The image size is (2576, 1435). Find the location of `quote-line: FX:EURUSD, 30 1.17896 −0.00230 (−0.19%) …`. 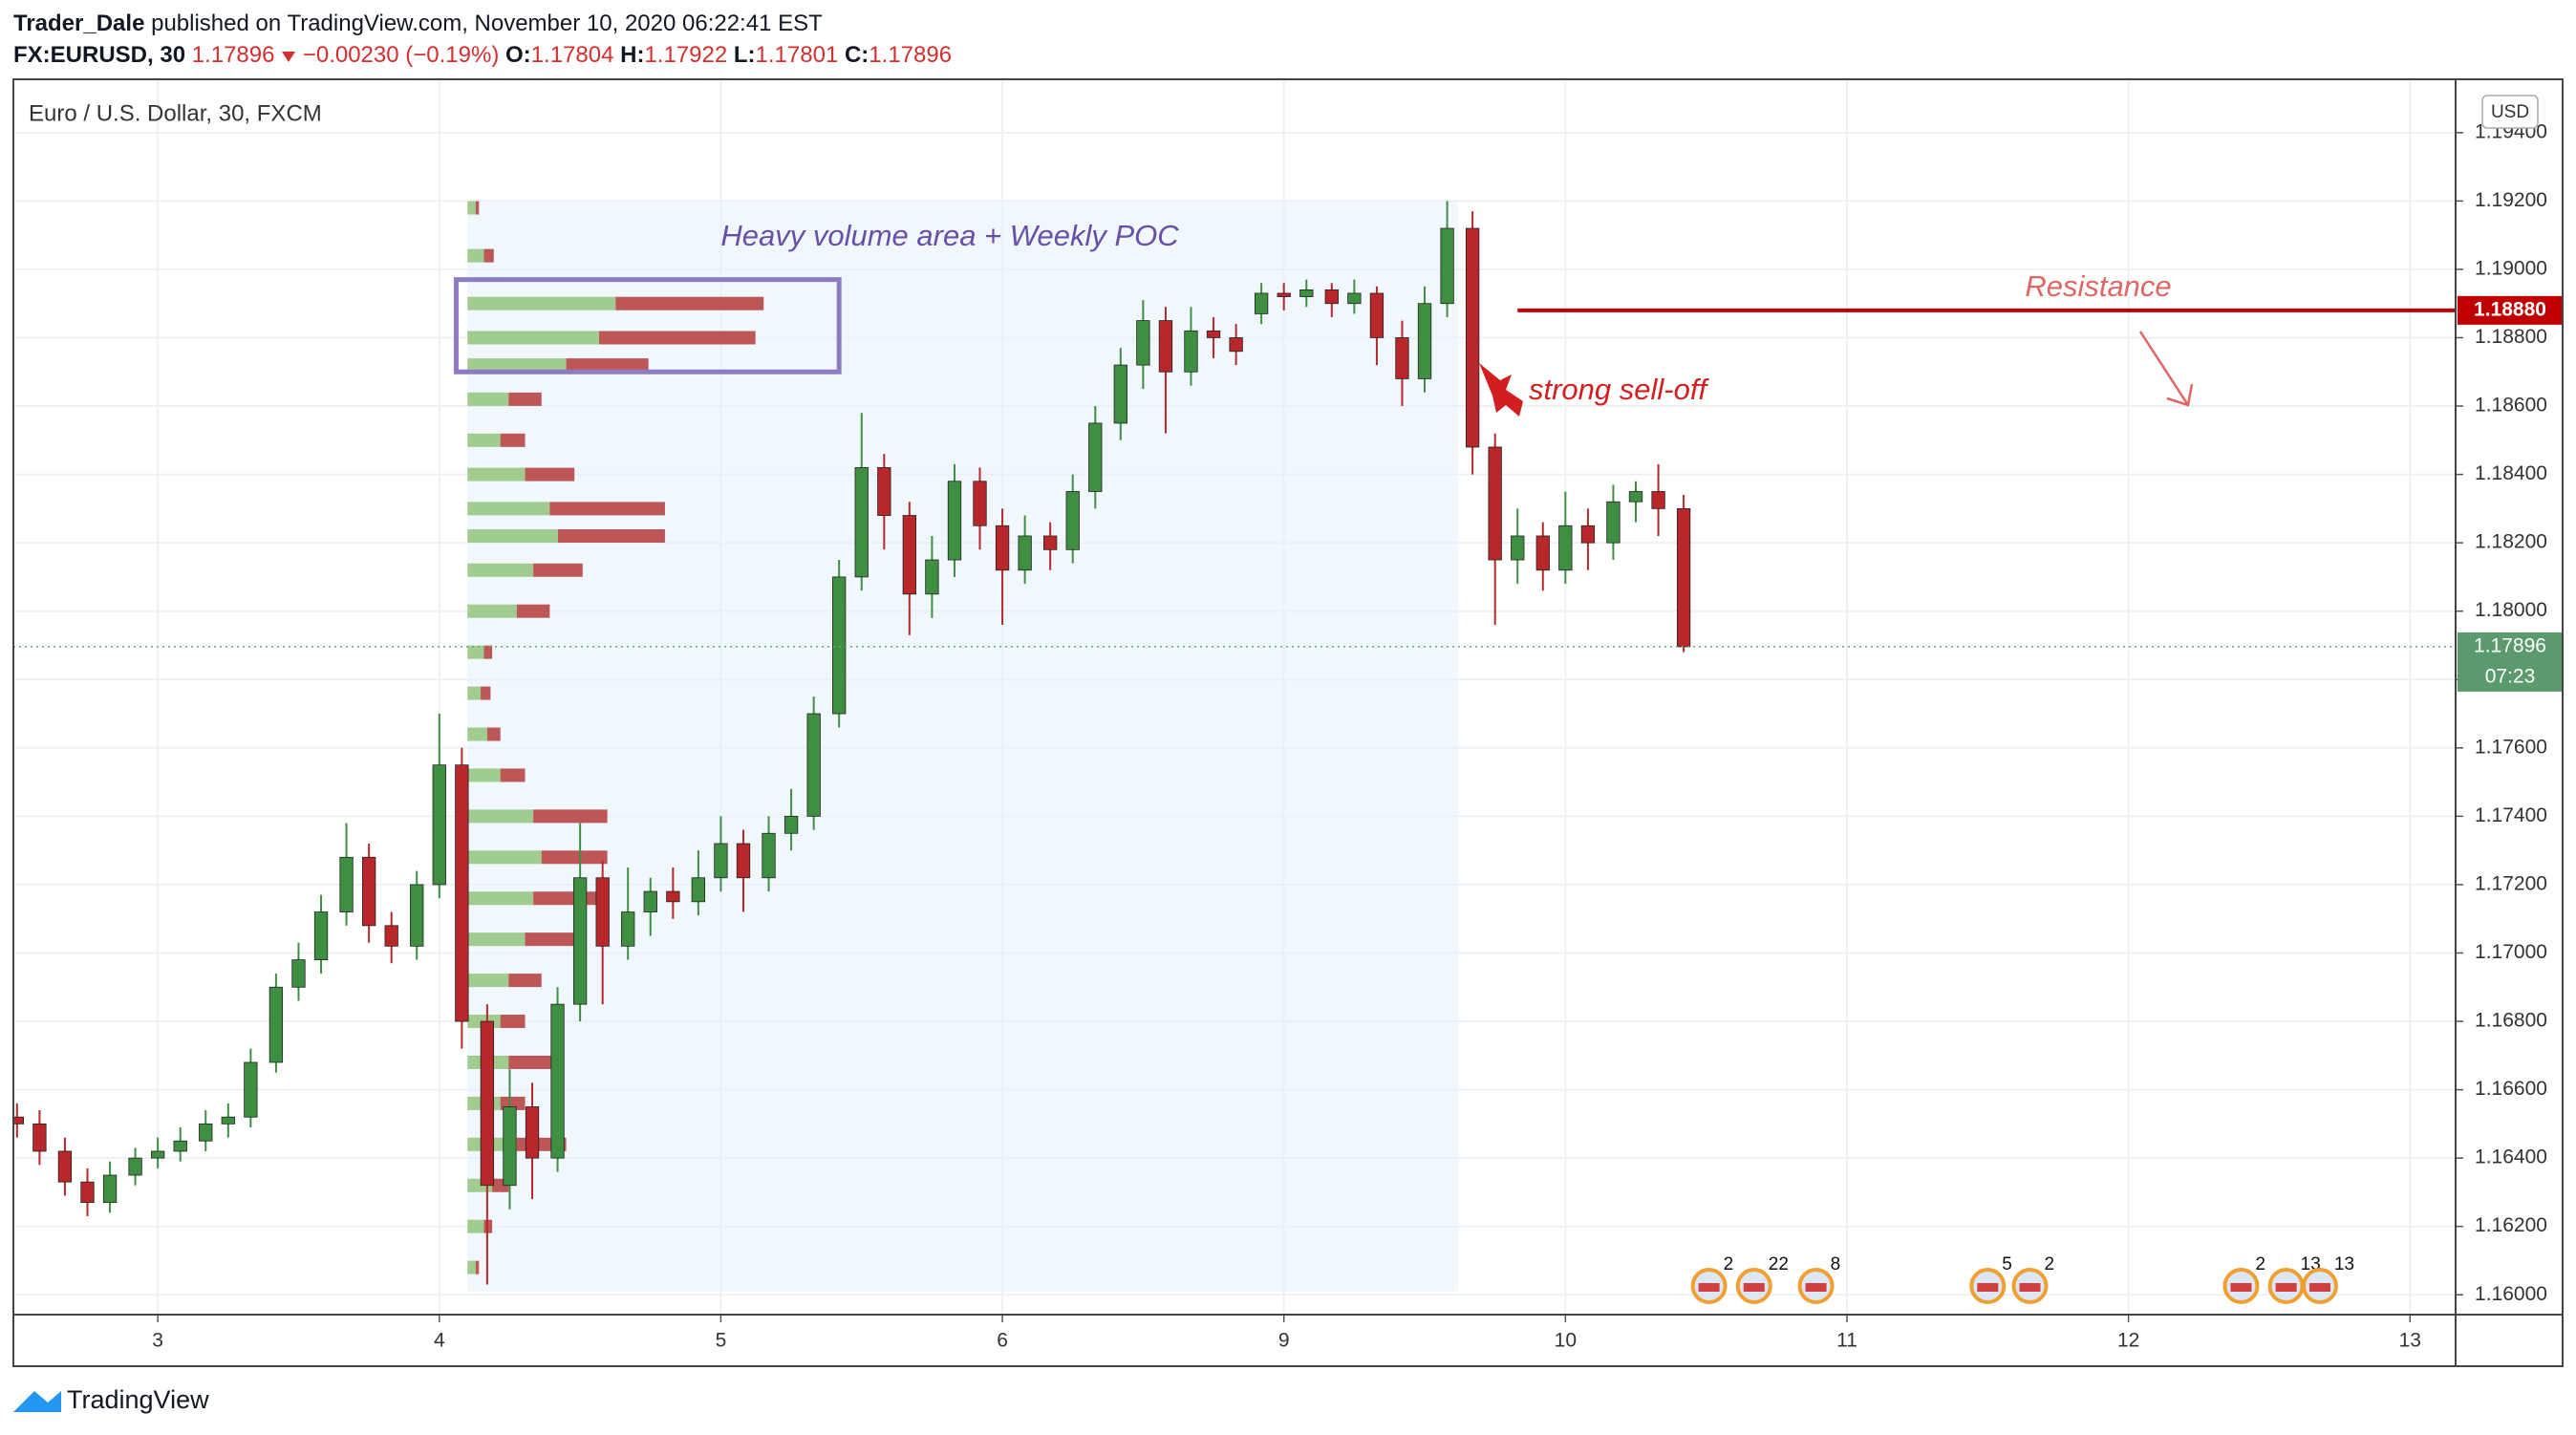

quote-line: FX:EURUSD, 30 1.17896 −0.00230 (−0.19%) … is located at coordinates (482, 55).